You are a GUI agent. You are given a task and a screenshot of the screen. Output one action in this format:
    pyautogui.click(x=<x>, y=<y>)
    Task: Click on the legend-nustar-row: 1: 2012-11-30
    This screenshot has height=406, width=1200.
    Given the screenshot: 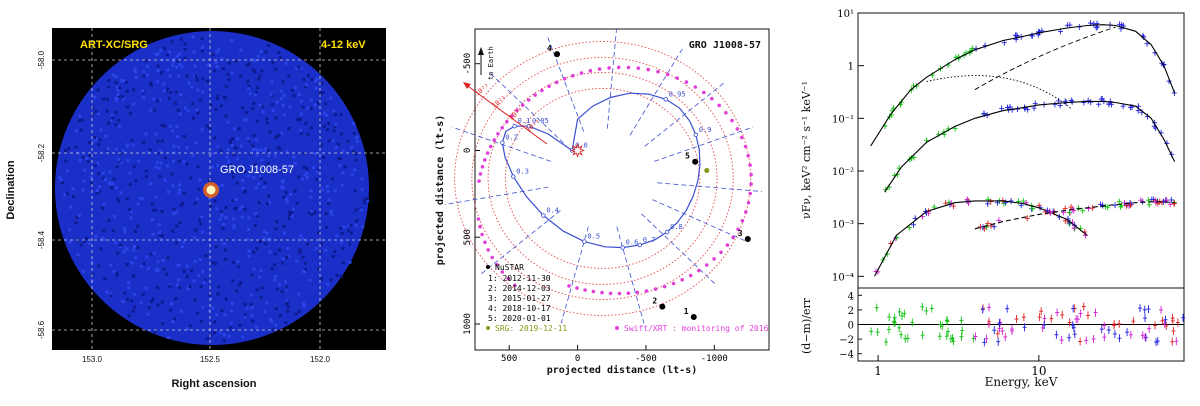 What is the action you would take?
    pyautogui.click(x=519, y=278)
    